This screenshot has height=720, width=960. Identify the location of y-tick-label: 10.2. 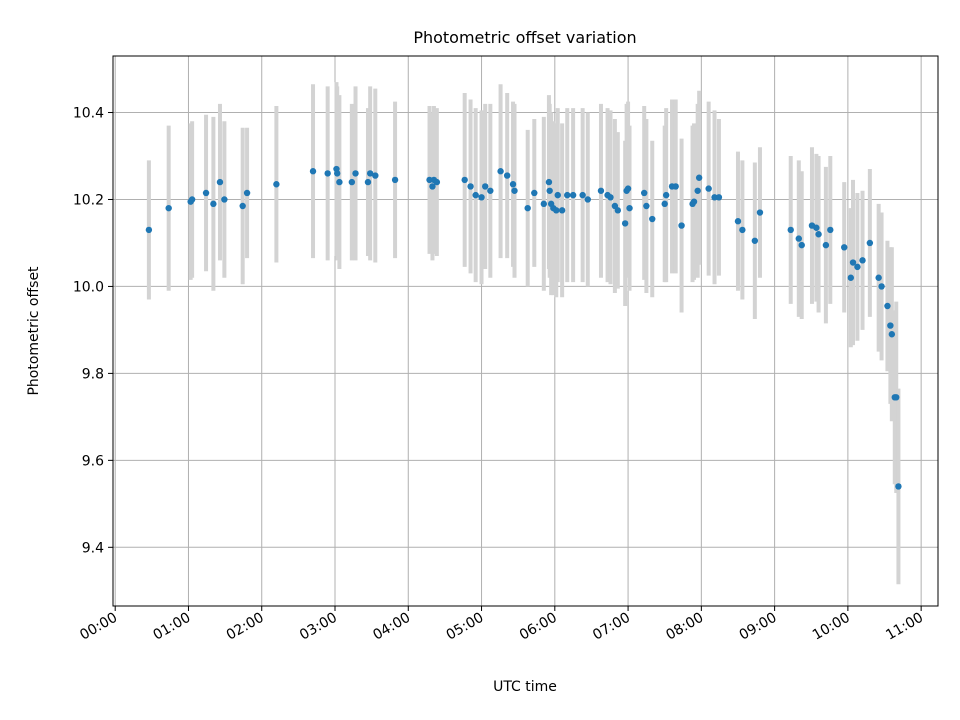
(88, 200).